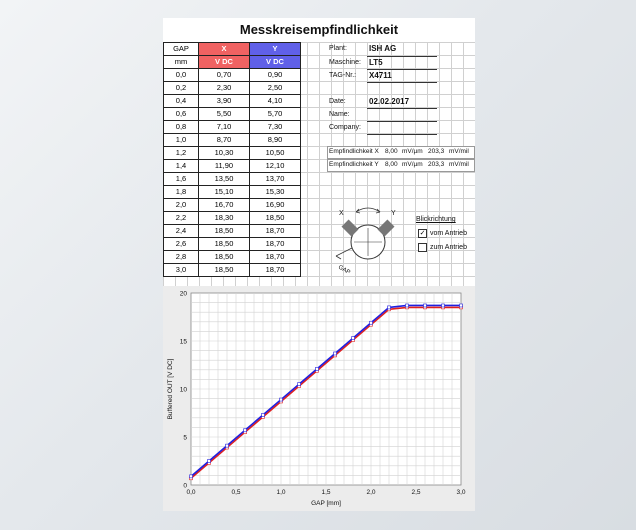  What do you see at coordinates (181, 231) in the screenshot?
I see `table-cell: 2,4` at bounding box center [181, 231].